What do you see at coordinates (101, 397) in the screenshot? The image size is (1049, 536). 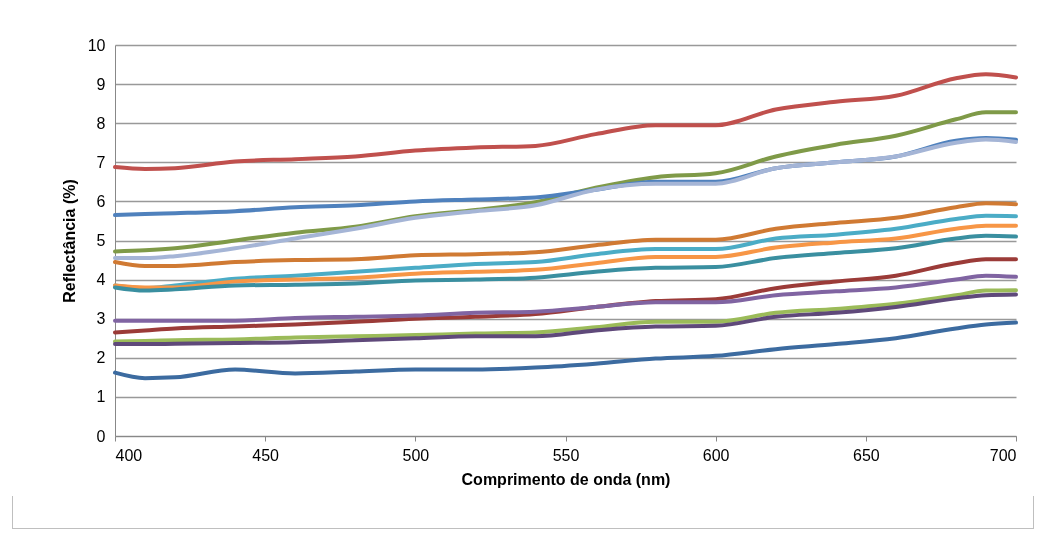 I see `y-tick-label: 1` at bounding box center [101, 397].